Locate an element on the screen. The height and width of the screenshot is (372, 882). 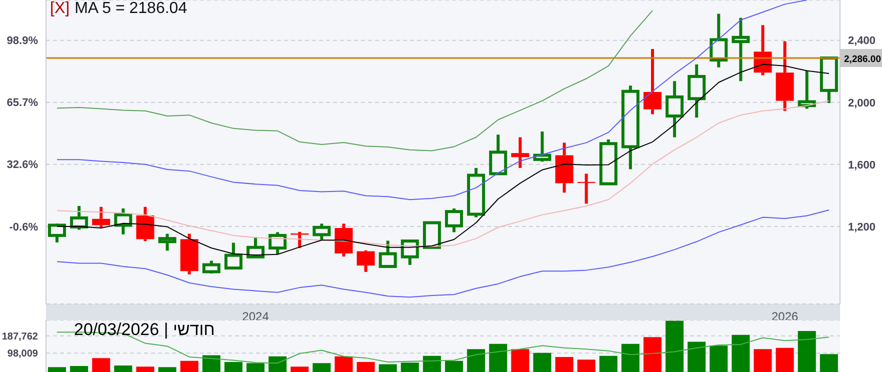
y-tick-label: 98,009 is located at coordinates (22, 354).